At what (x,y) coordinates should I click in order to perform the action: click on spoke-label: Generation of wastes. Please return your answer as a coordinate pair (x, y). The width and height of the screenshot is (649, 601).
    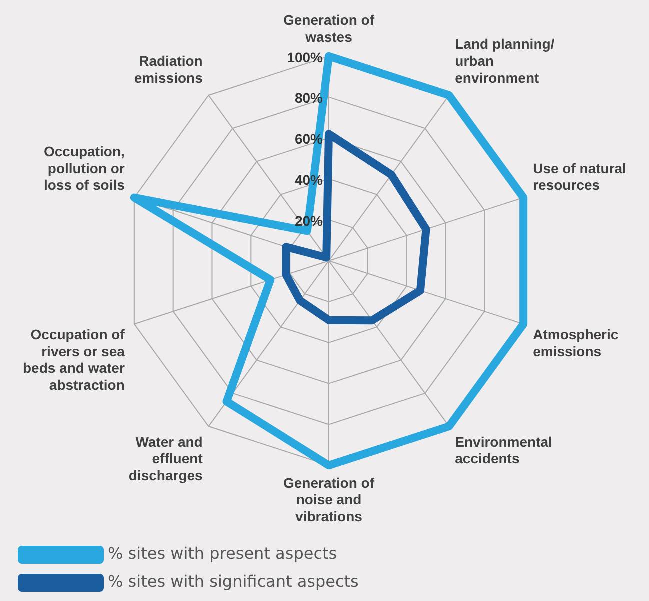
    Looking at the image, I should click on (329, 28).